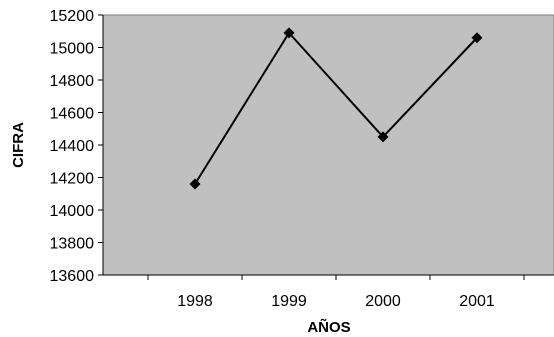 The width and height of the screenshot is (554, 337). Describe the element at coordinates (477, 301) in the screenshot. I see `x-tick-label: 2001` at that location.